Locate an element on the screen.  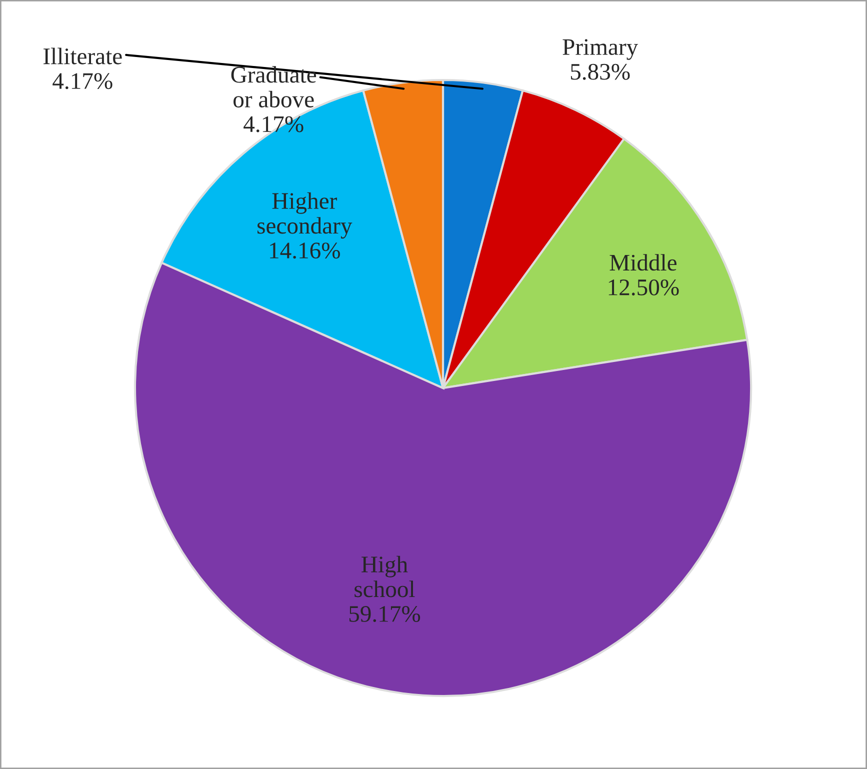
data-label: 12.50% is located at coordinates (643, 287).